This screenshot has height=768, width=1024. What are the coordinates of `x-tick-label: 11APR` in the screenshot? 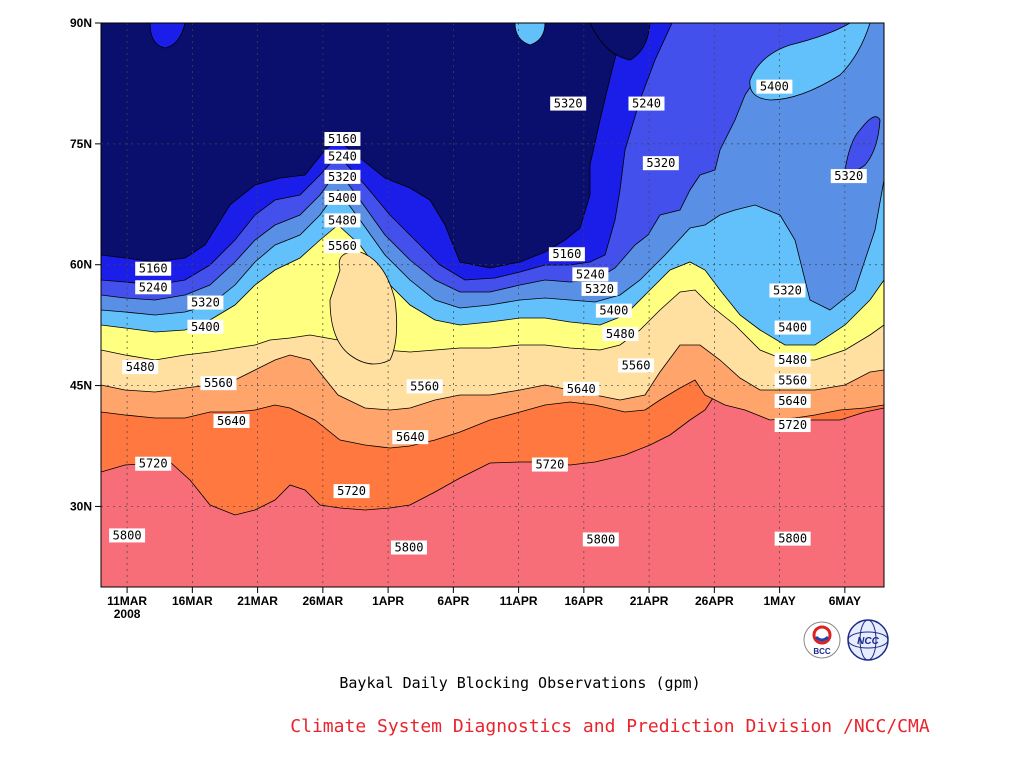 It's located at (519, 601).